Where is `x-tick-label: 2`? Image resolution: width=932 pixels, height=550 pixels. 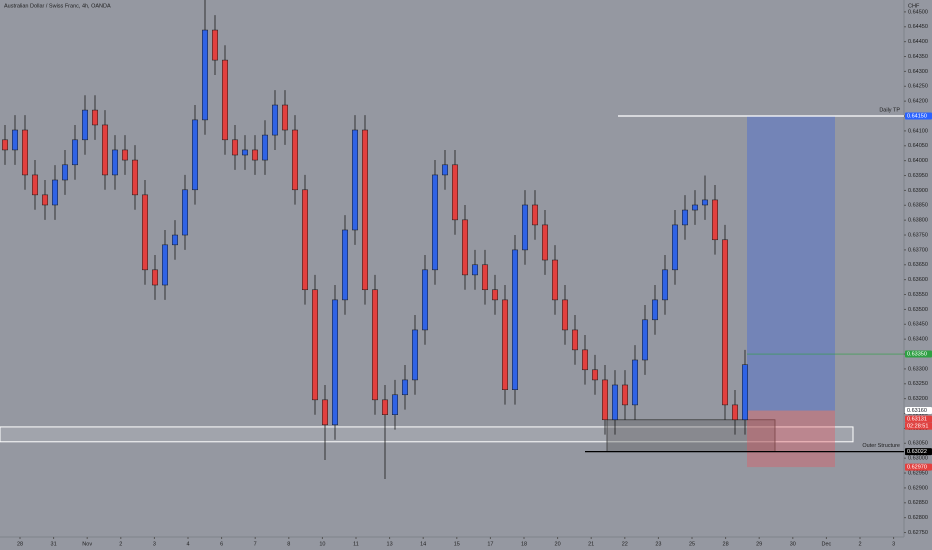
x-tick-label: 2 is located at coordinates (859, 544).